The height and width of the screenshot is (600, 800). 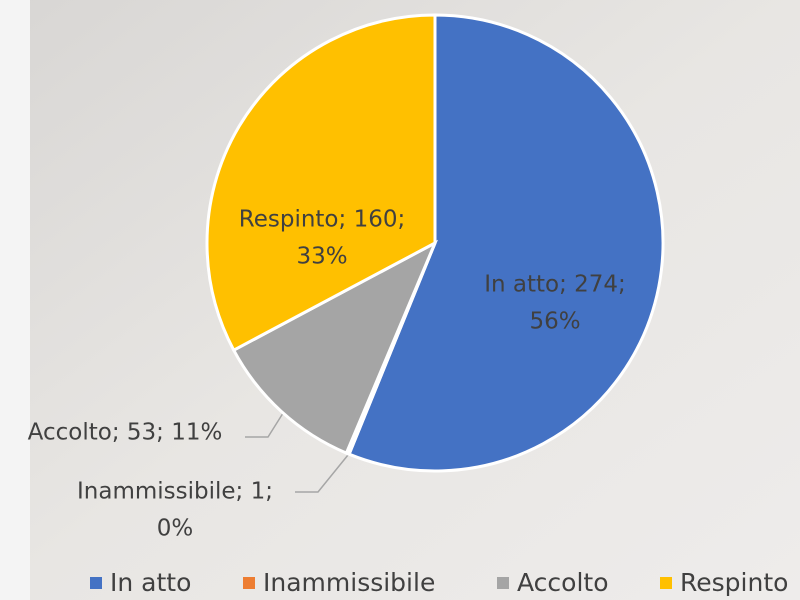 I want to click on data-label: Inammissibile; 1;, so click(x=175, y=492).